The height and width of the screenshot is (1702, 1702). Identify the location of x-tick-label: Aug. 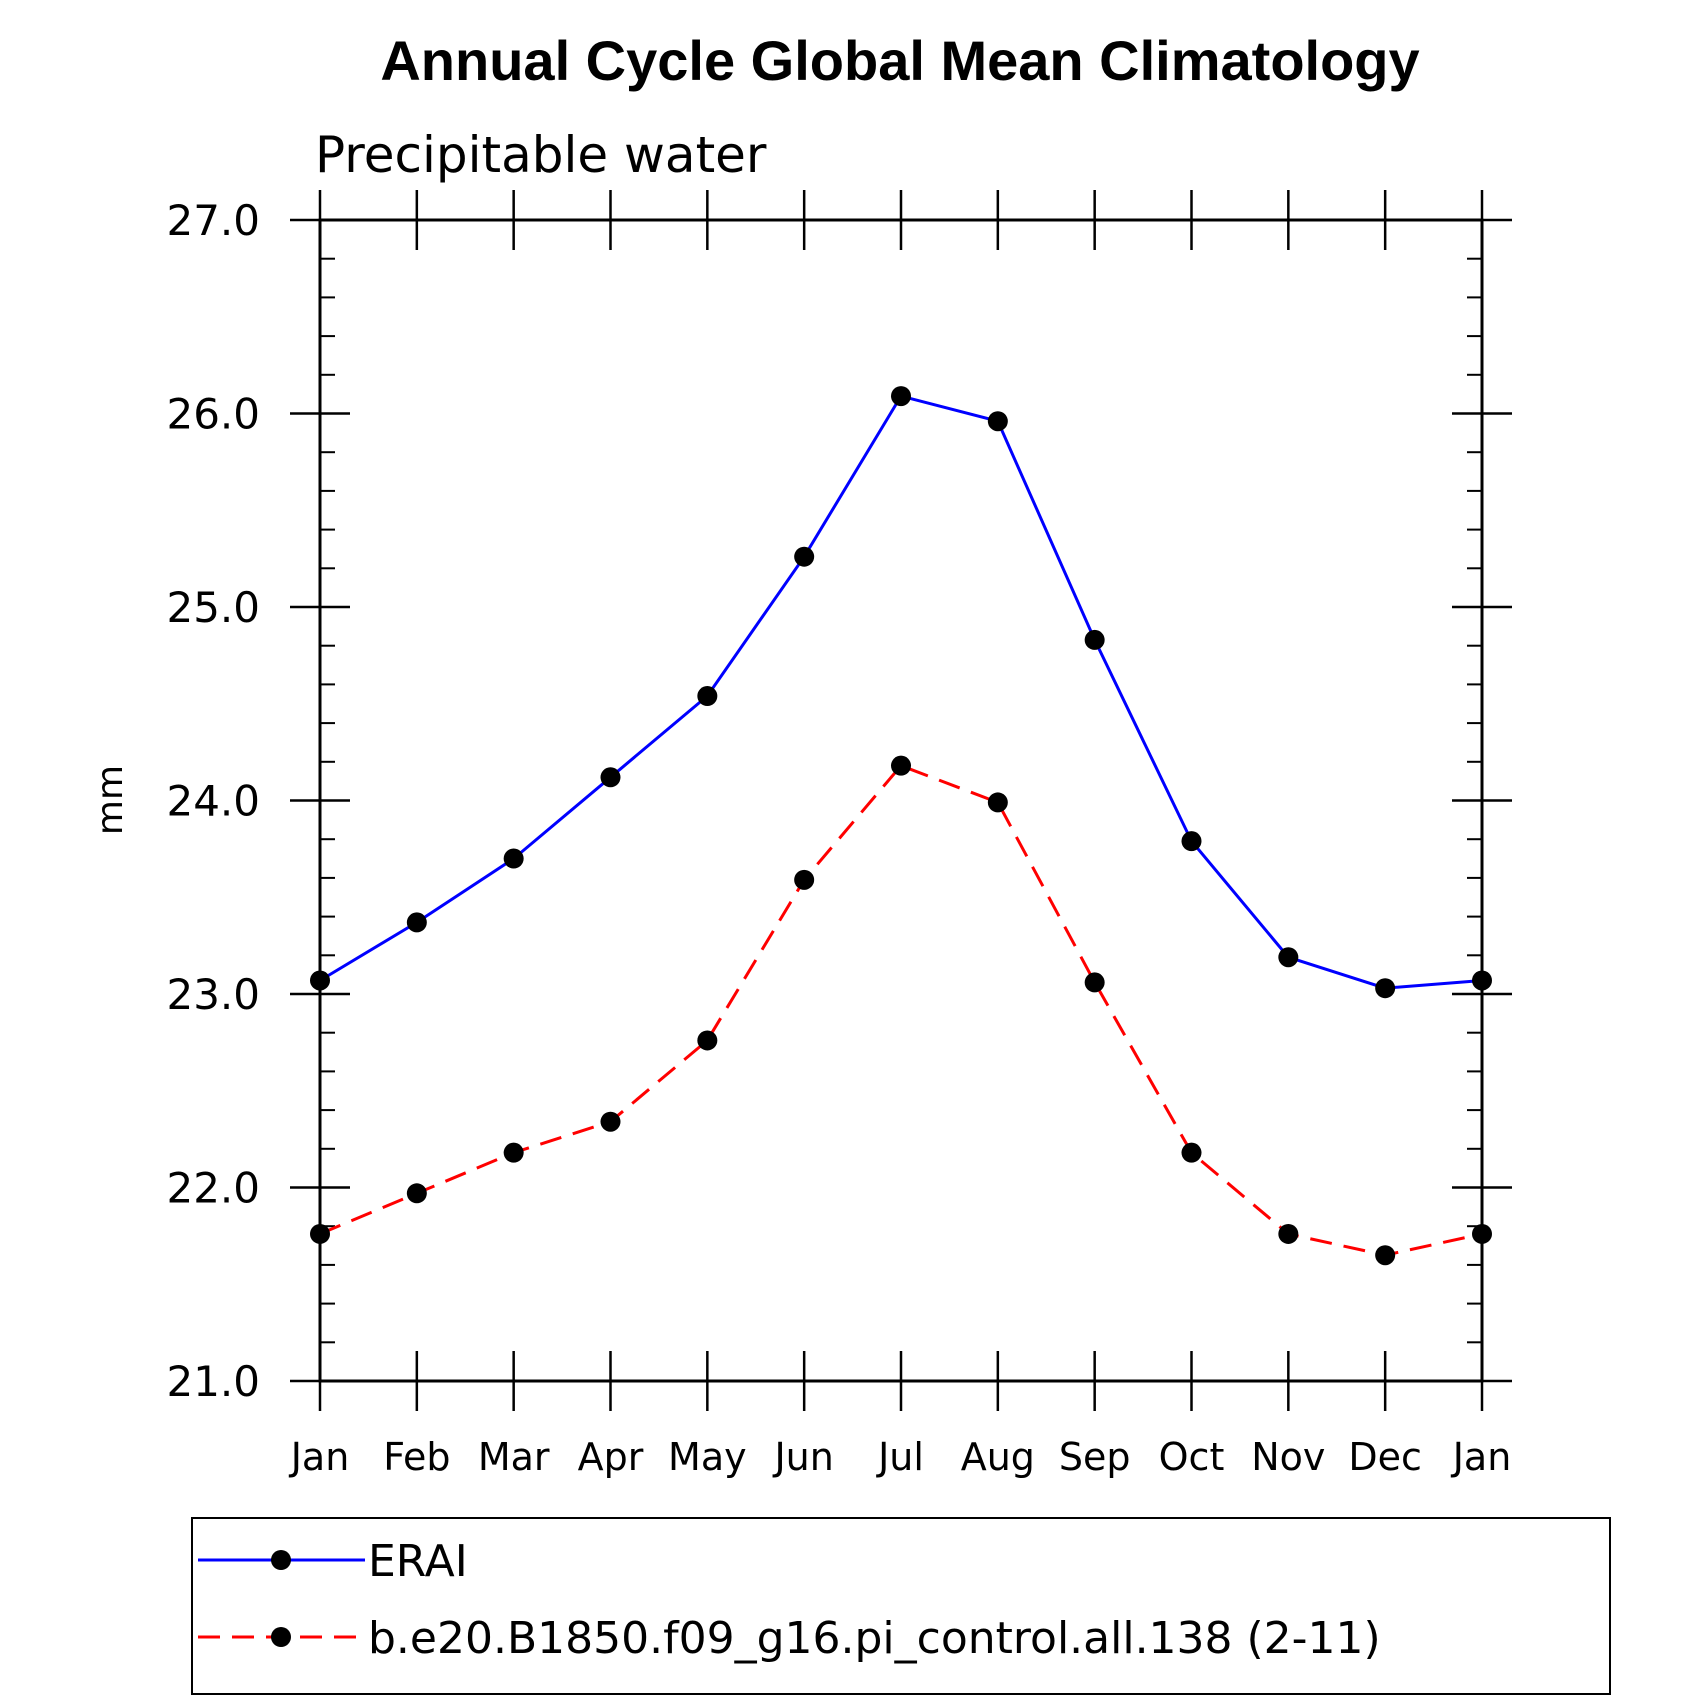
(998, 1457).